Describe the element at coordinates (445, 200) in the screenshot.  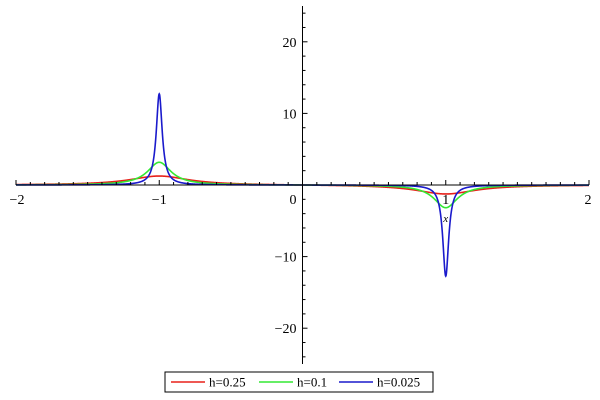
I see `x-tick-label: 1` at that location.